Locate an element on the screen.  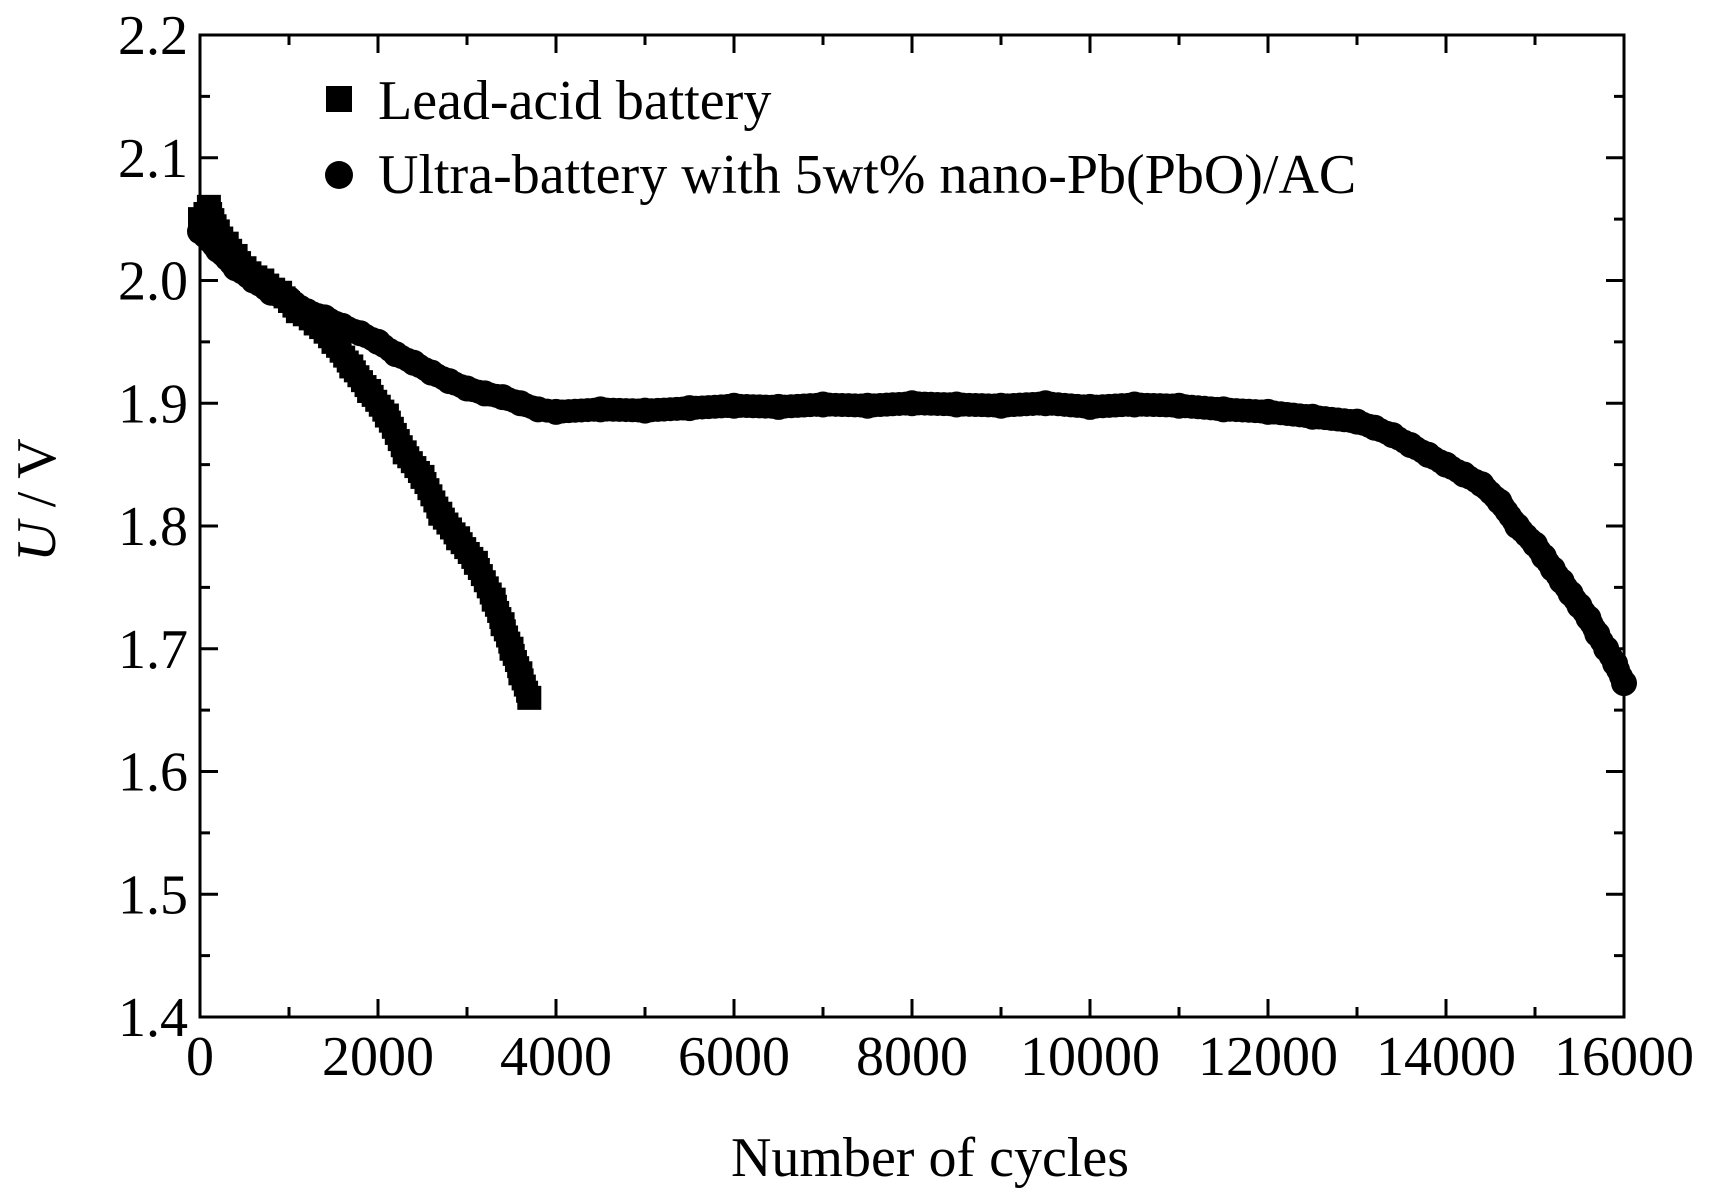
x-tick-label: 4000 is located at coordinates (556, 1057).